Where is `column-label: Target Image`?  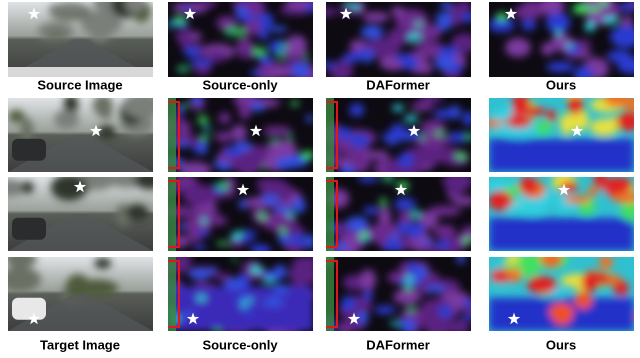
column-label: Target Image is located at coordinates (80, 344).